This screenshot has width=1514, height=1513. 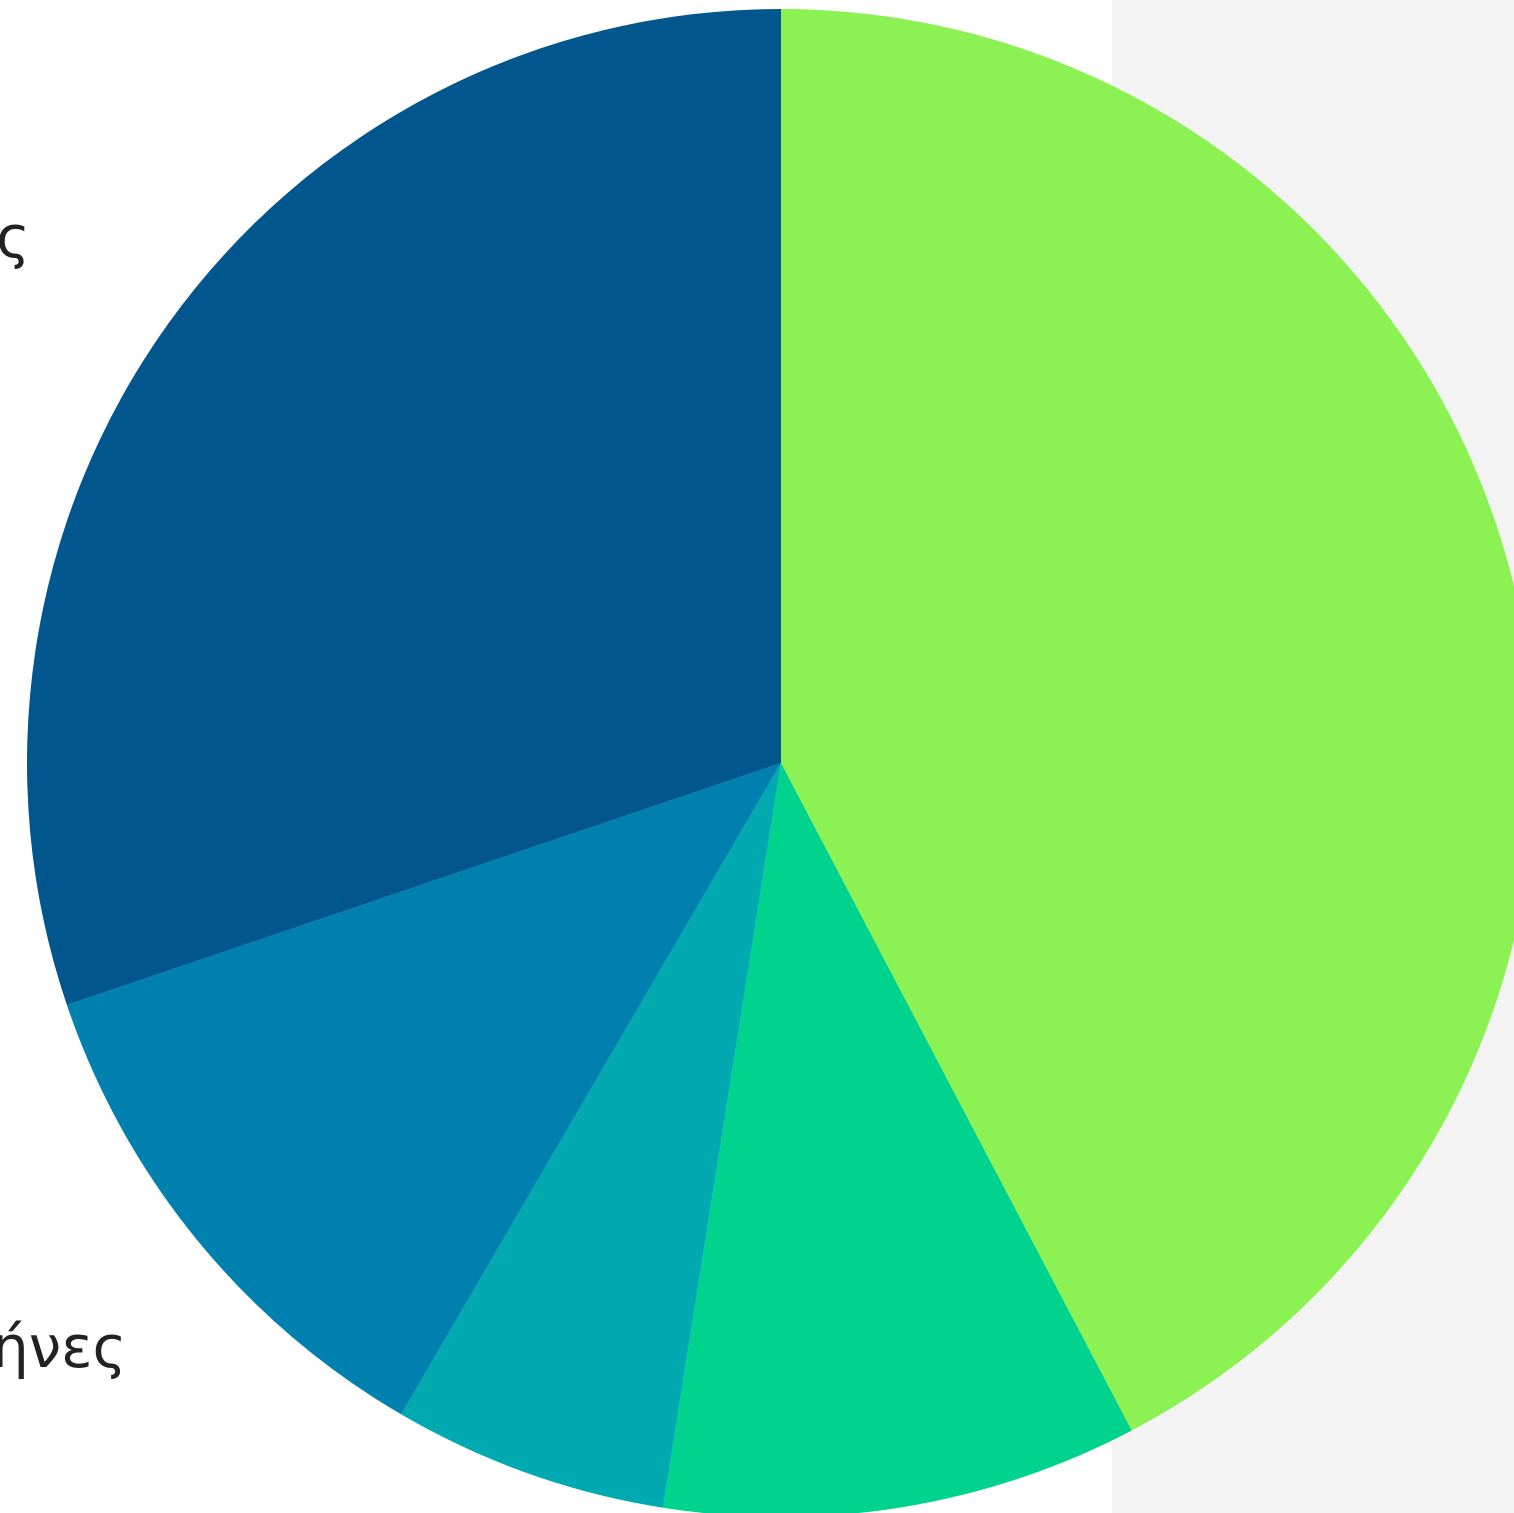 I want to click on slice-label-mid-blue: ήνες, so click(x=63, y=1347).